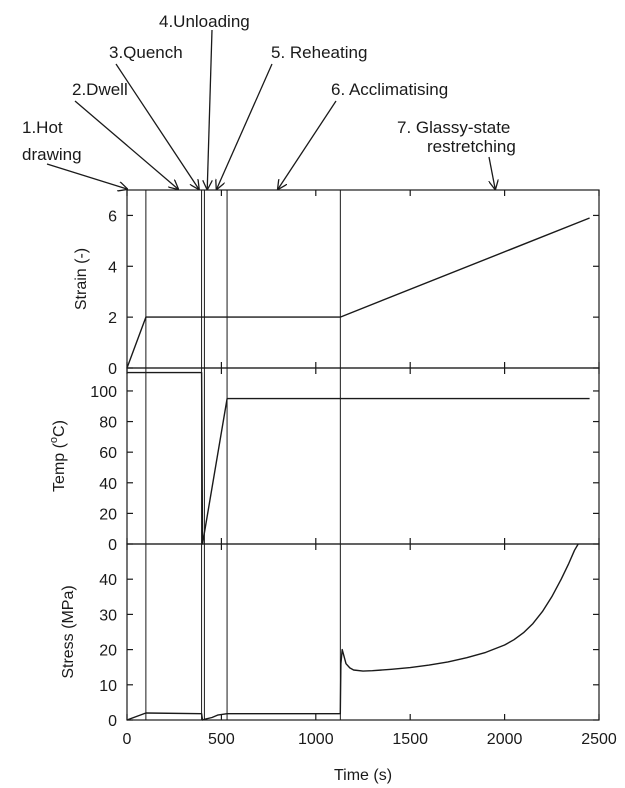 The width and height of the screenshot is (625, 788). Describe the element at coordinates (112, 721) in the screenshot. I see `stress-ytick-label: 0` at that location.